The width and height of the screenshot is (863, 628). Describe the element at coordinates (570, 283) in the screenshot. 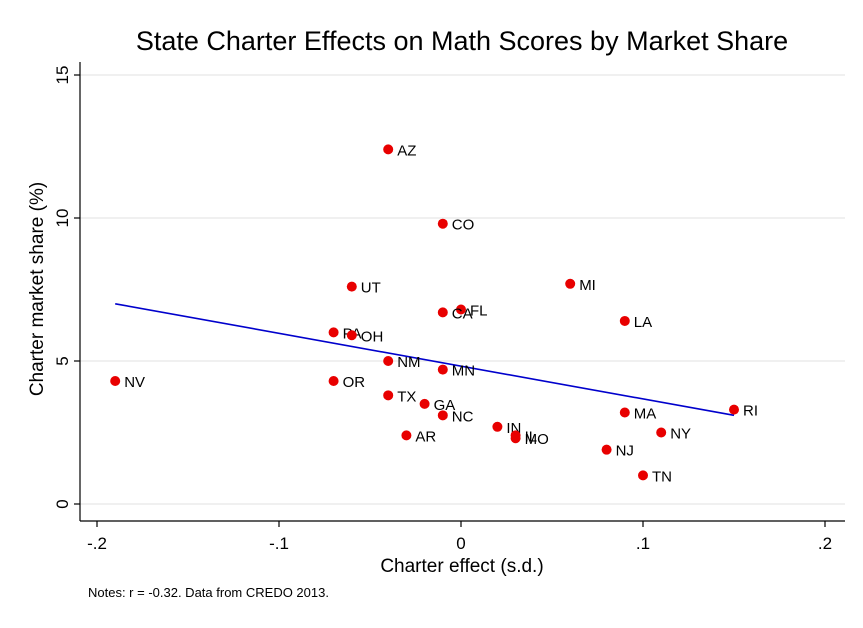

I see `data-point-mi` at that location.